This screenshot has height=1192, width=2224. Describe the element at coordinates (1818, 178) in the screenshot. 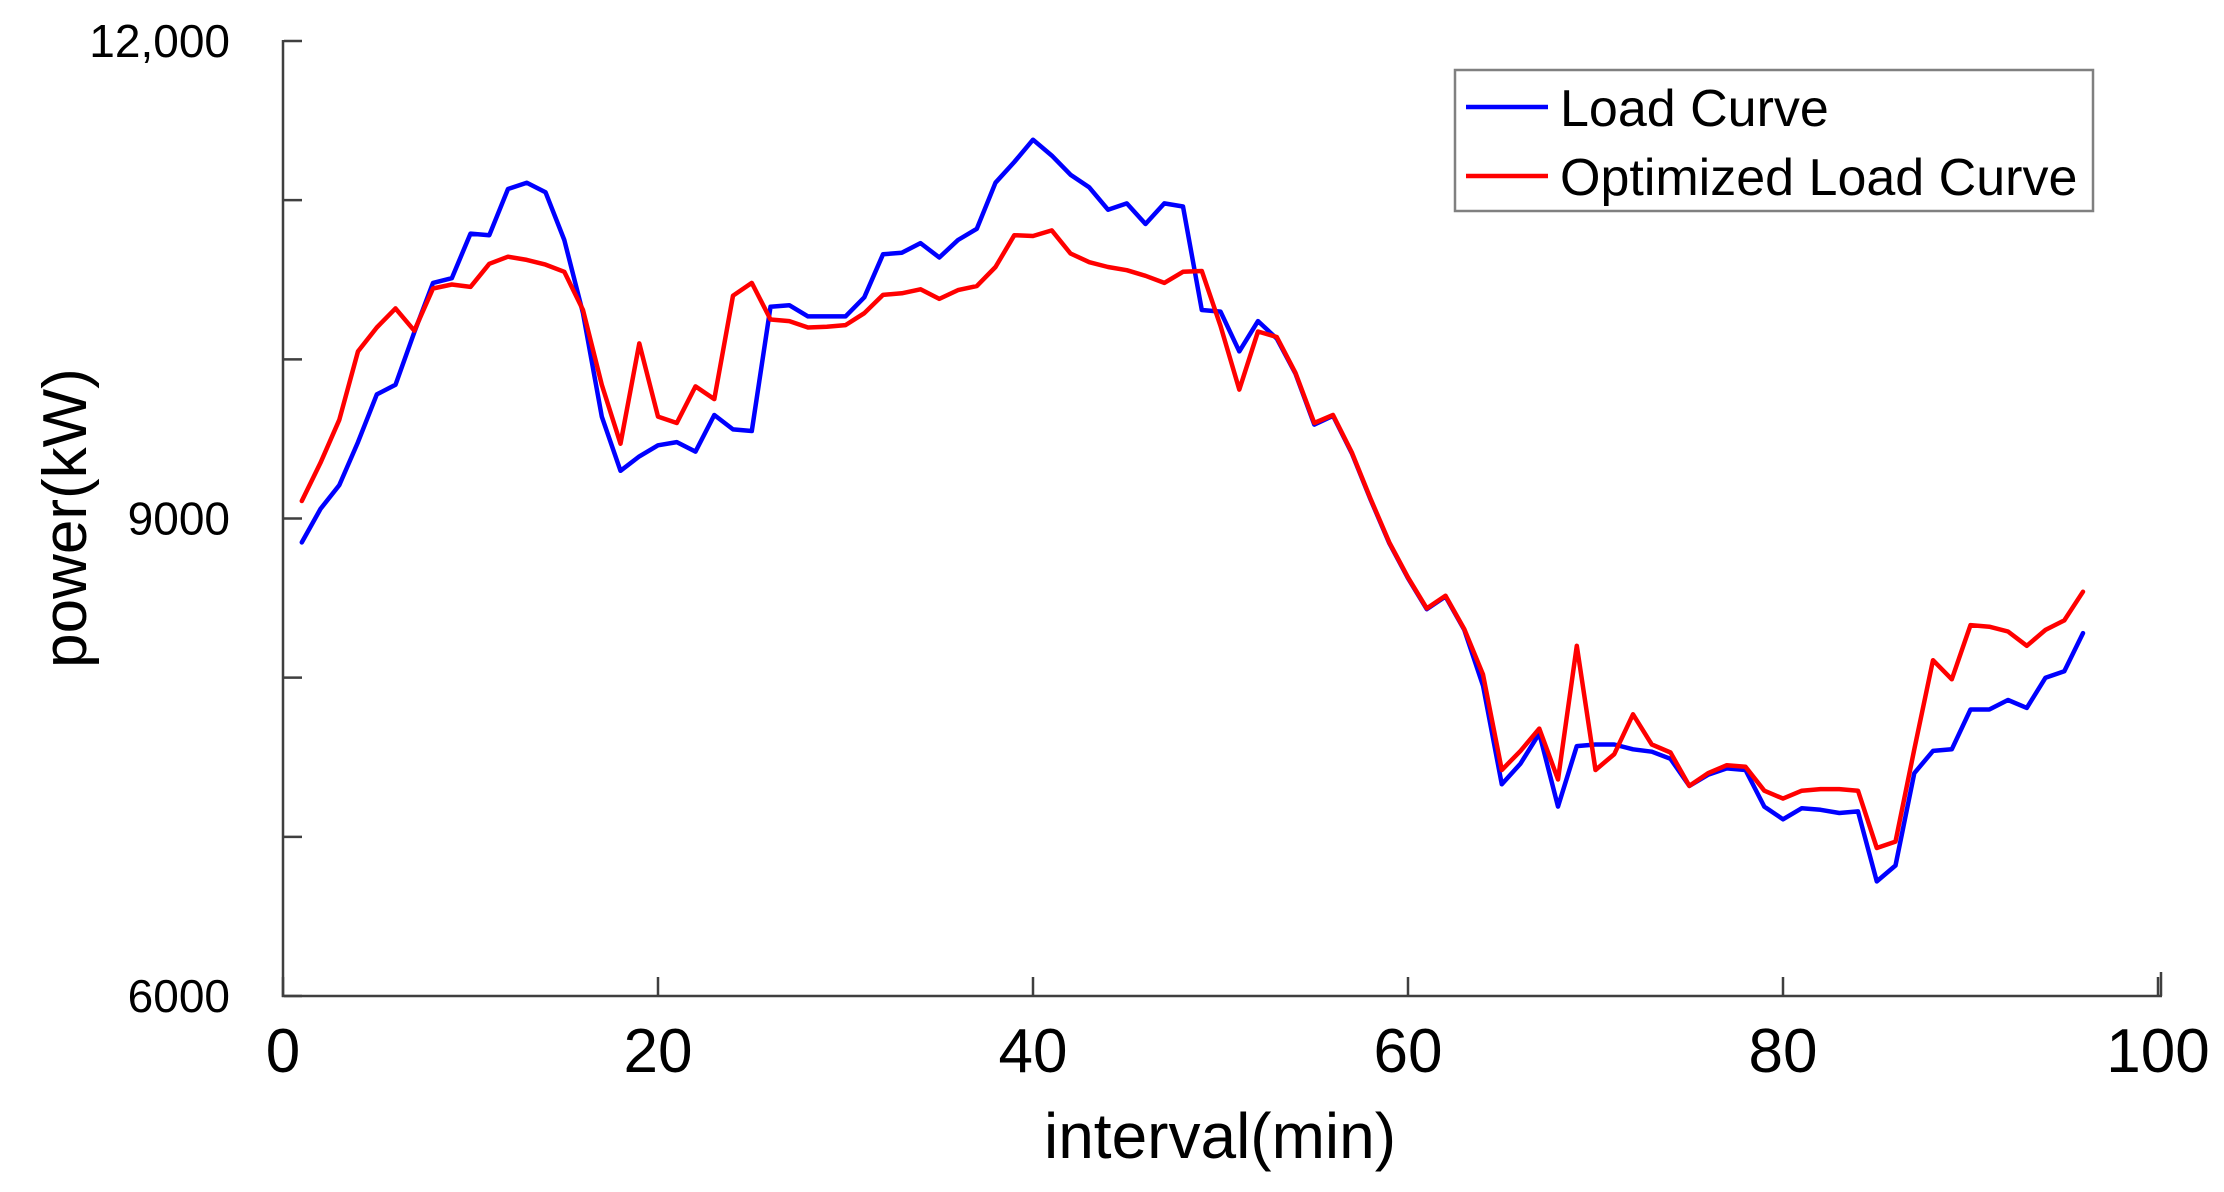

I see `legend-label-optimized-load-curve: Optimized Load Curve` at that location.